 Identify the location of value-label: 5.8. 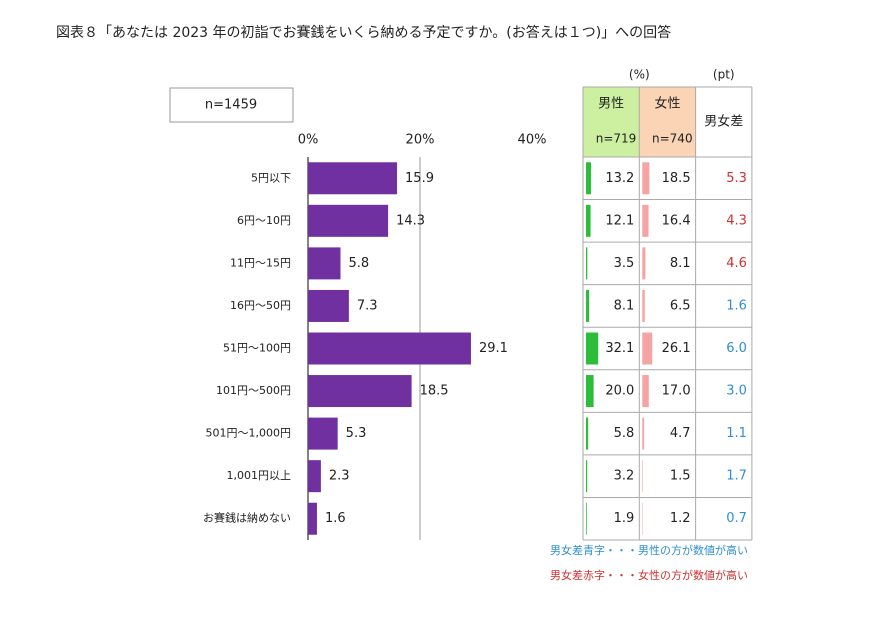
(358, 263).